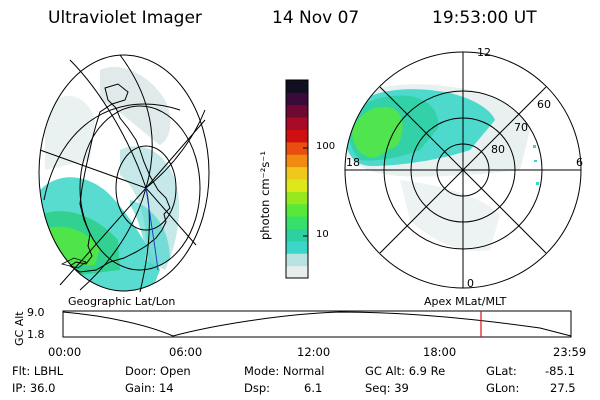  I want to click on altitude-ytick-high: 9.0, so click(36, 312).